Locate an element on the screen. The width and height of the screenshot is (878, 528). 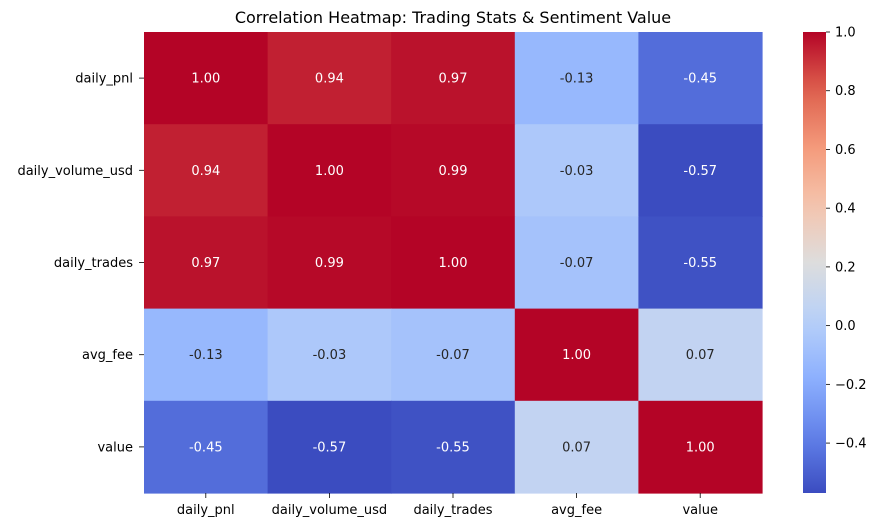
cell-value-label-2-2: 1.00 is located at coordinates (453, 263).